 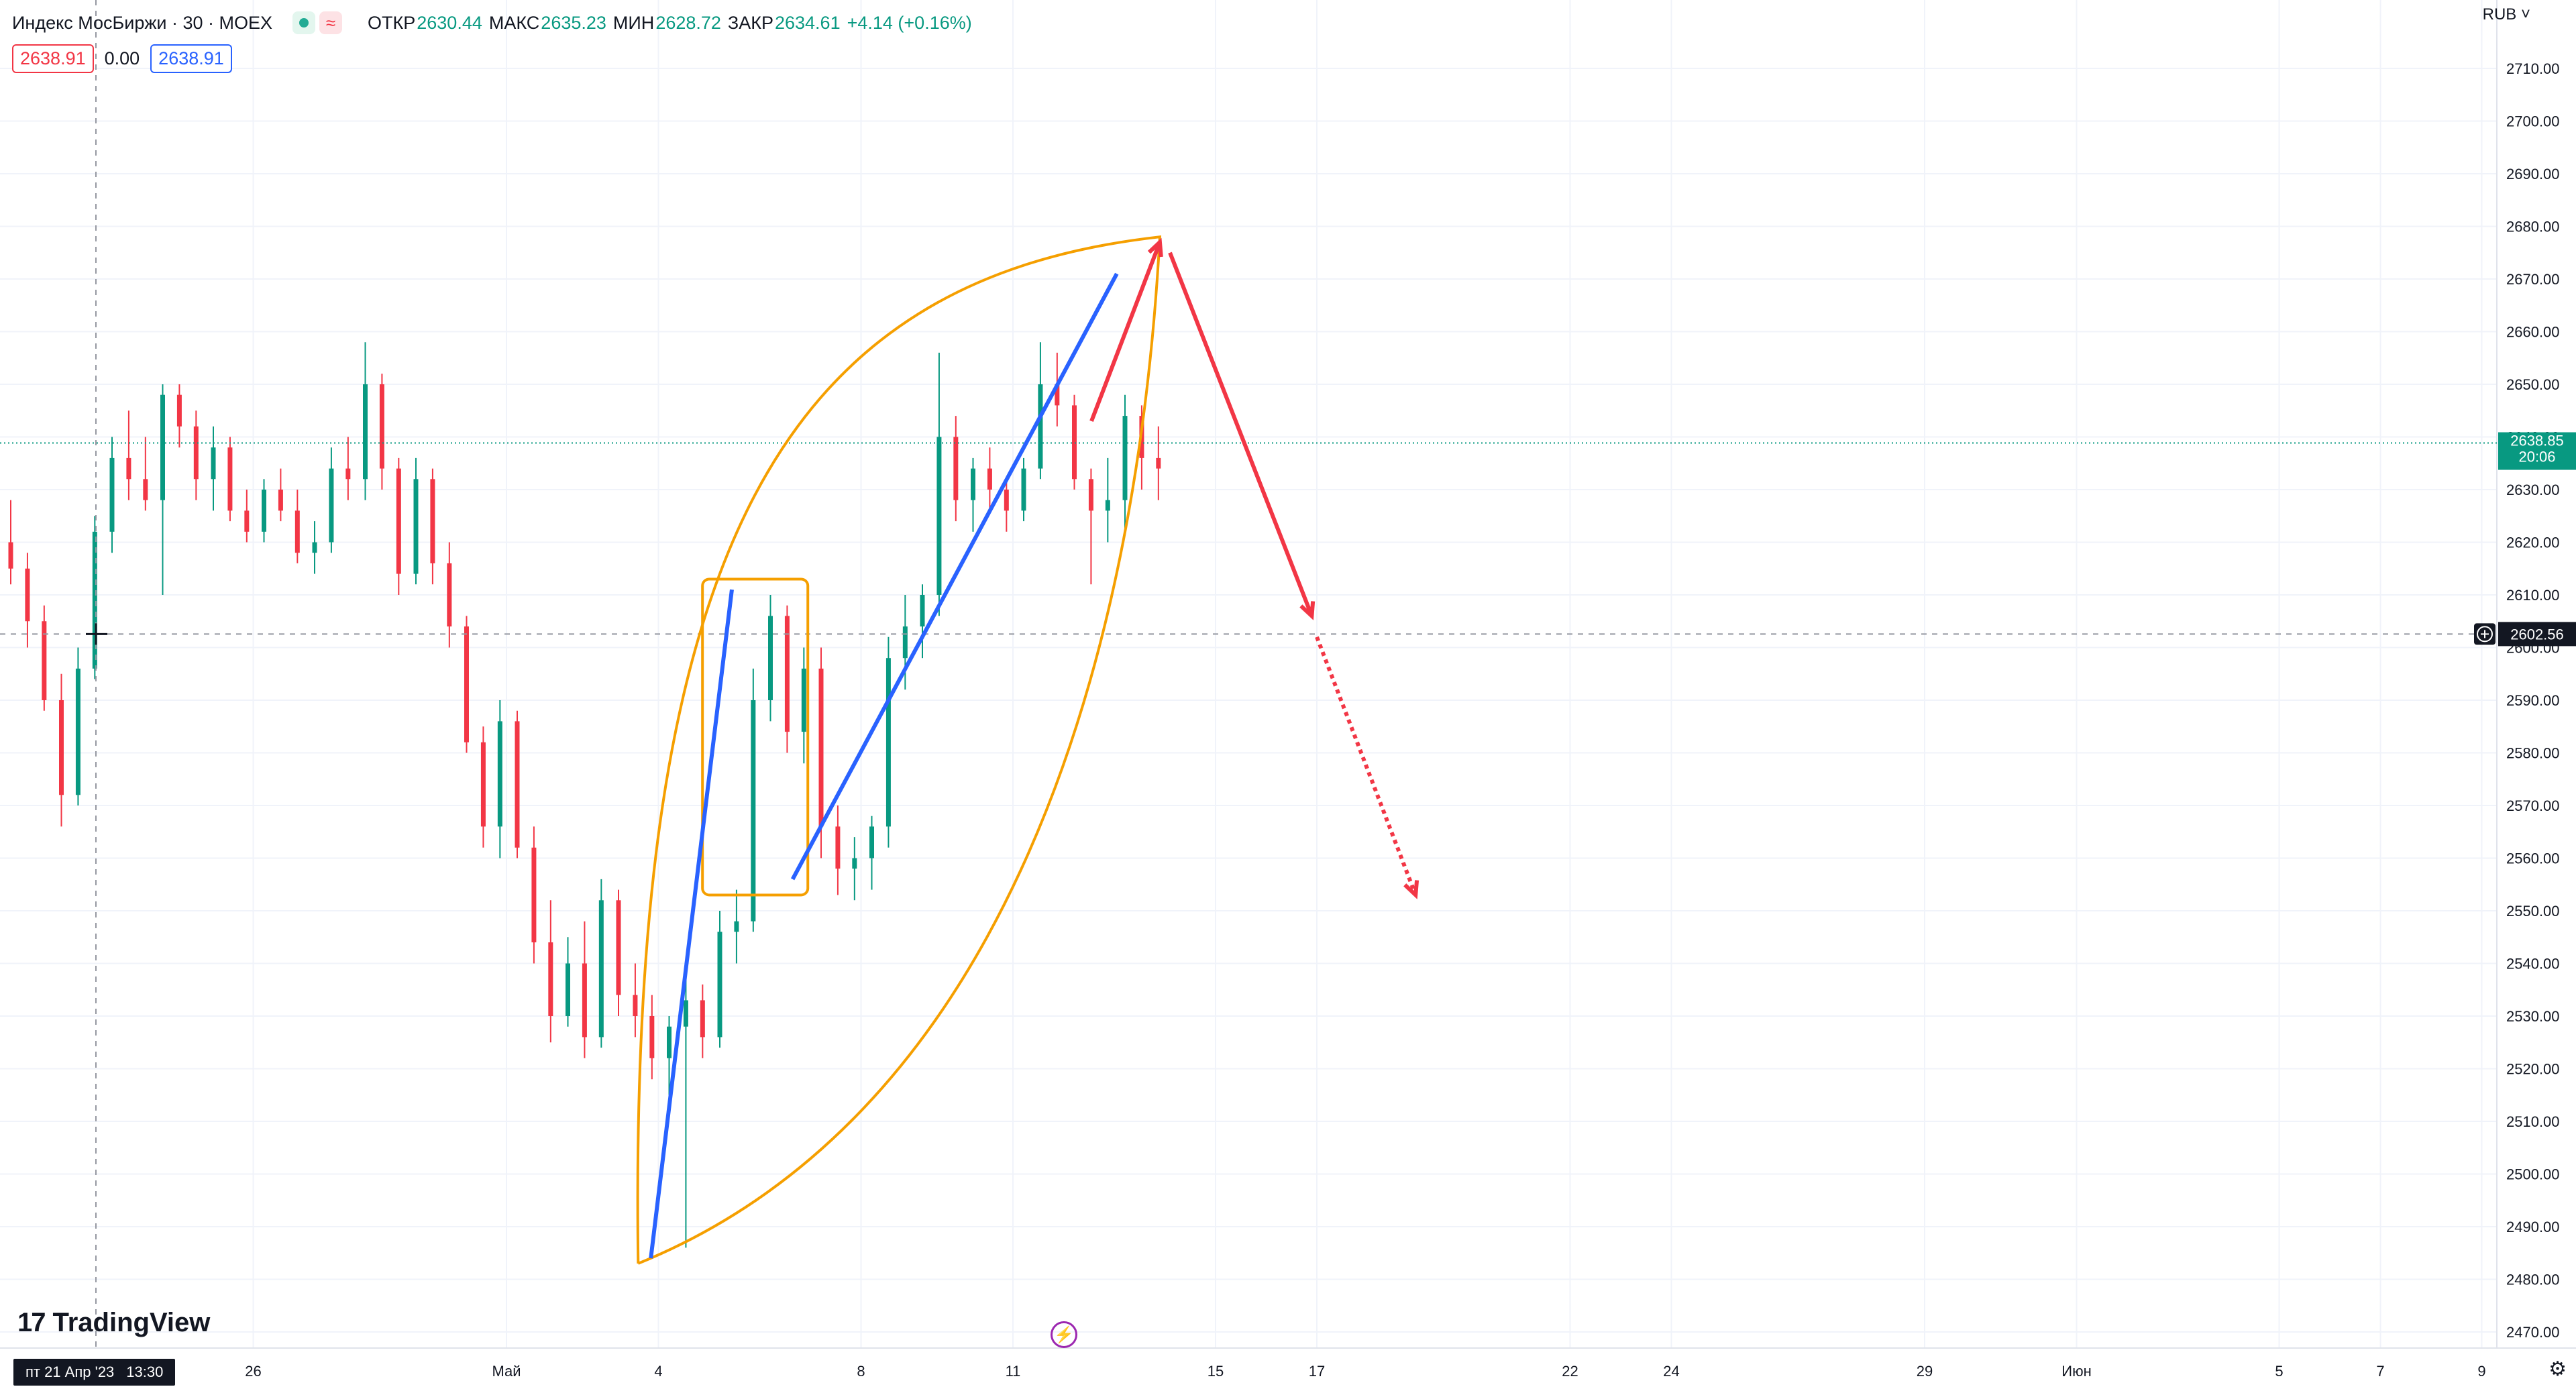 I want to click on crosshair-date: пт 21 Апр '23, so click(x=70, y=1371).